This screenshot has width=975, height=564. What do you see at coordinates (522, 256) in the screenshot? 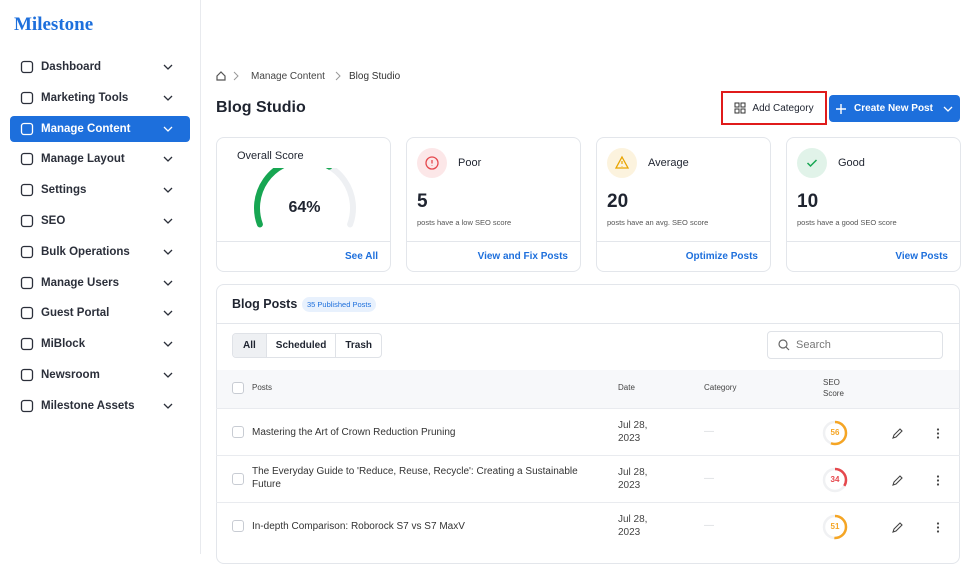
I see `card-link: View and Fix Posts` at bounding box center [522, 256].